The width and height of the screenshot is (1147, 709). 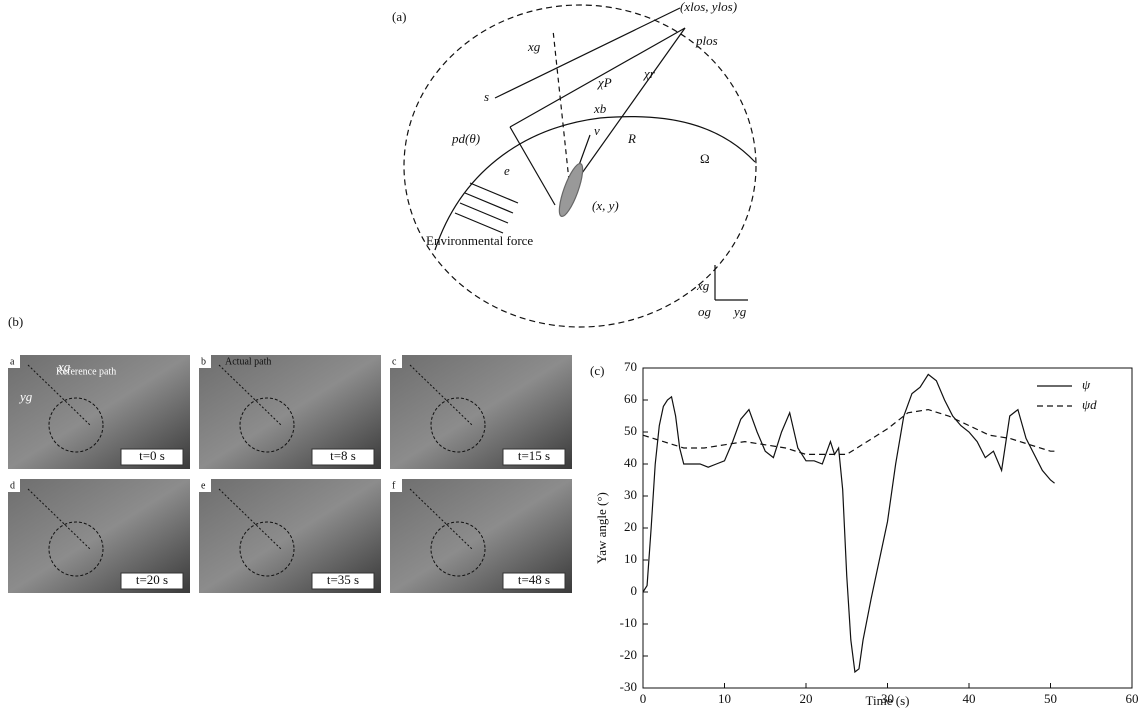 What do you see at coordinates (628, 686) in the screenshot?
I see `y-tick-label: -30` at bounding box center [628, 686].